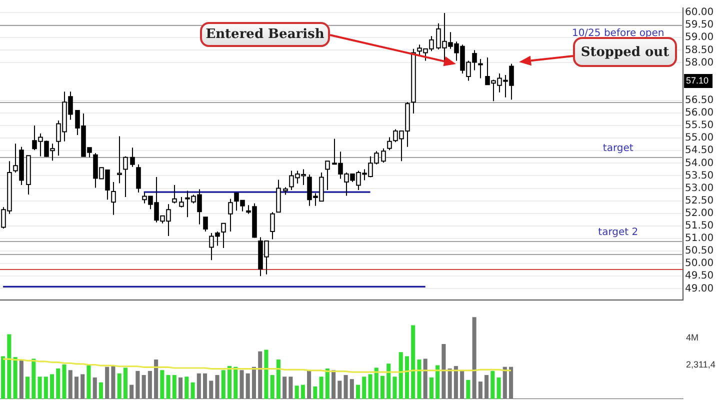 The image size is (720, 400). What do you see at coordinates (699, 113) in the screenshot?
I see `y-tick-label: 56.00` at bounding box center [699, 113].